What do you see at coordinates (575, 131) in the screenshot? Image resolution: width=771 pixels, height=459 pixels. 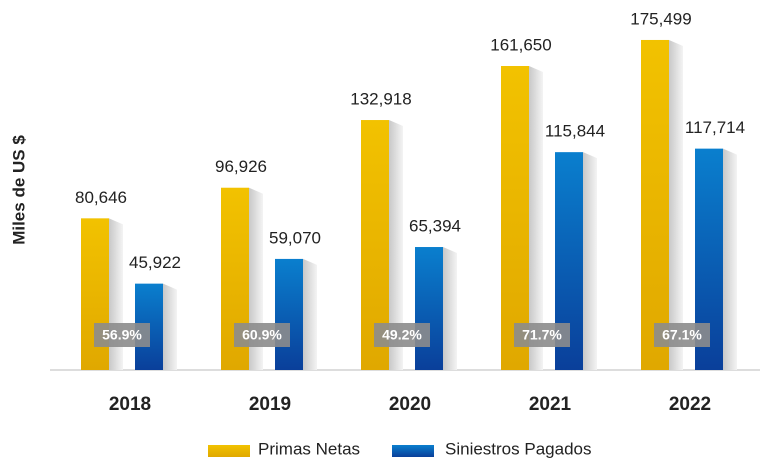 I see `value-label: 115,844` at bounding box center [575, 131].